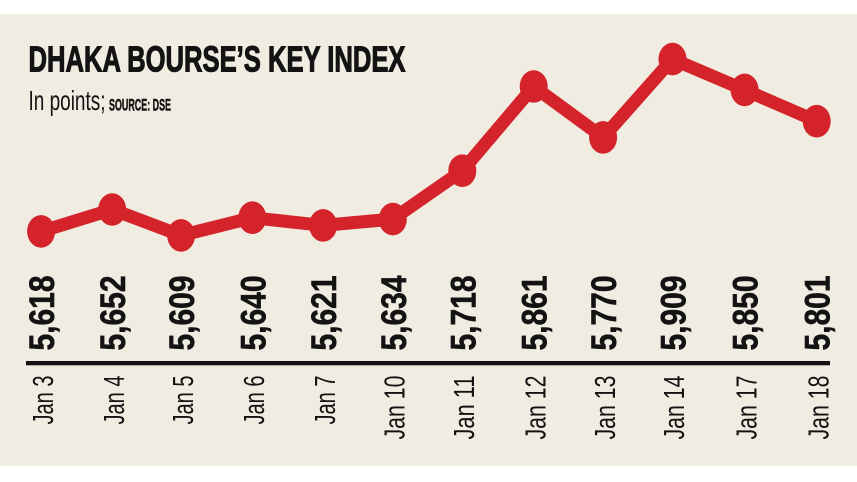 Image resolution: width=857 pixels, height=482 pixels. Describe the element at coordinates (115, 400) in the screenshot. I see `svg-text: Jan 4` at that location.